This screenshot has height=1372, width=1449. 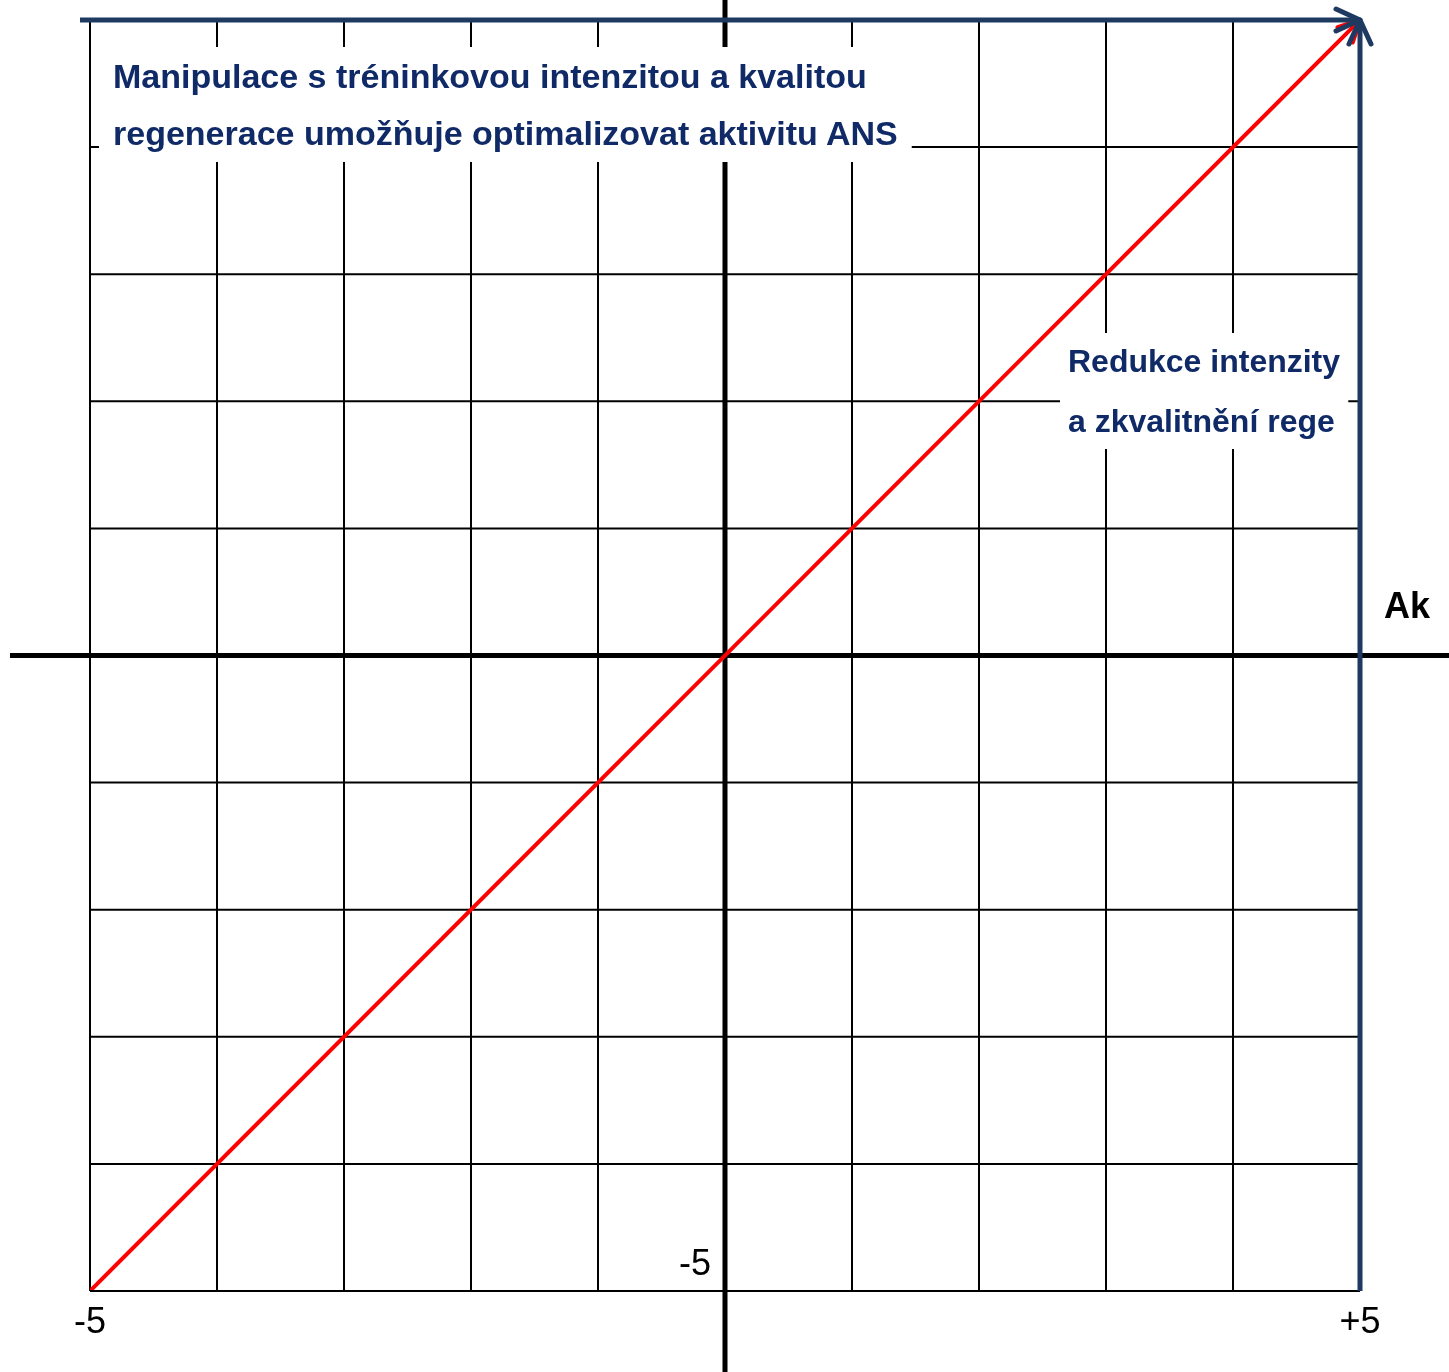 I want to click on x-tick-label: +5, so click(x=1360, y=1320).